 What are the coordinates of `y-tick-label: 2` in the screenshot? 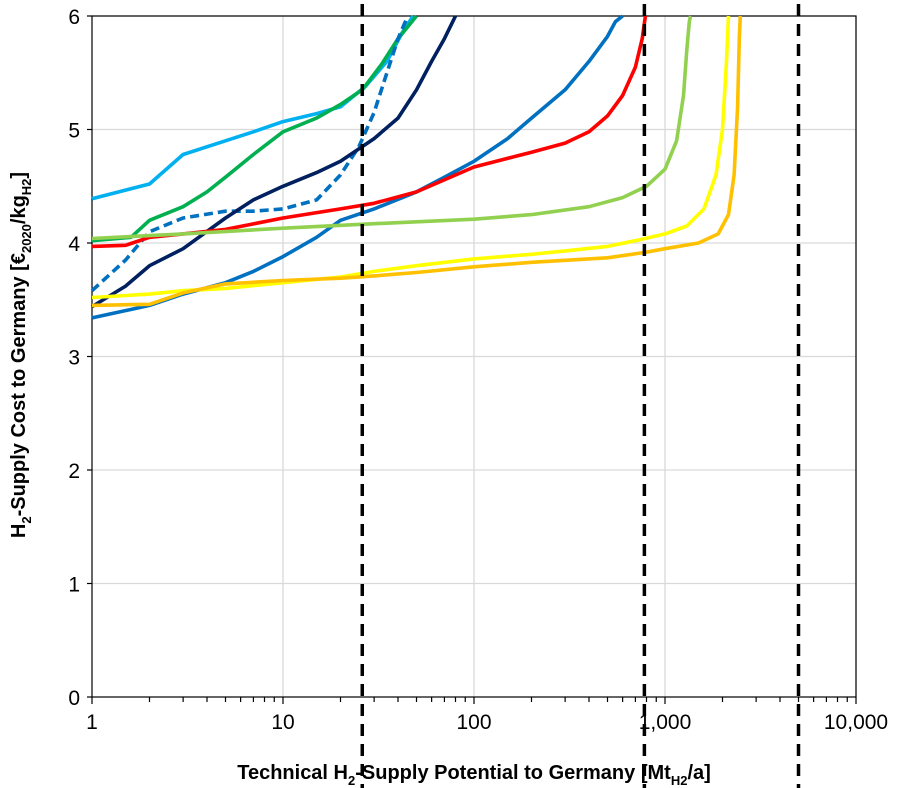 It's located at (74, 471).